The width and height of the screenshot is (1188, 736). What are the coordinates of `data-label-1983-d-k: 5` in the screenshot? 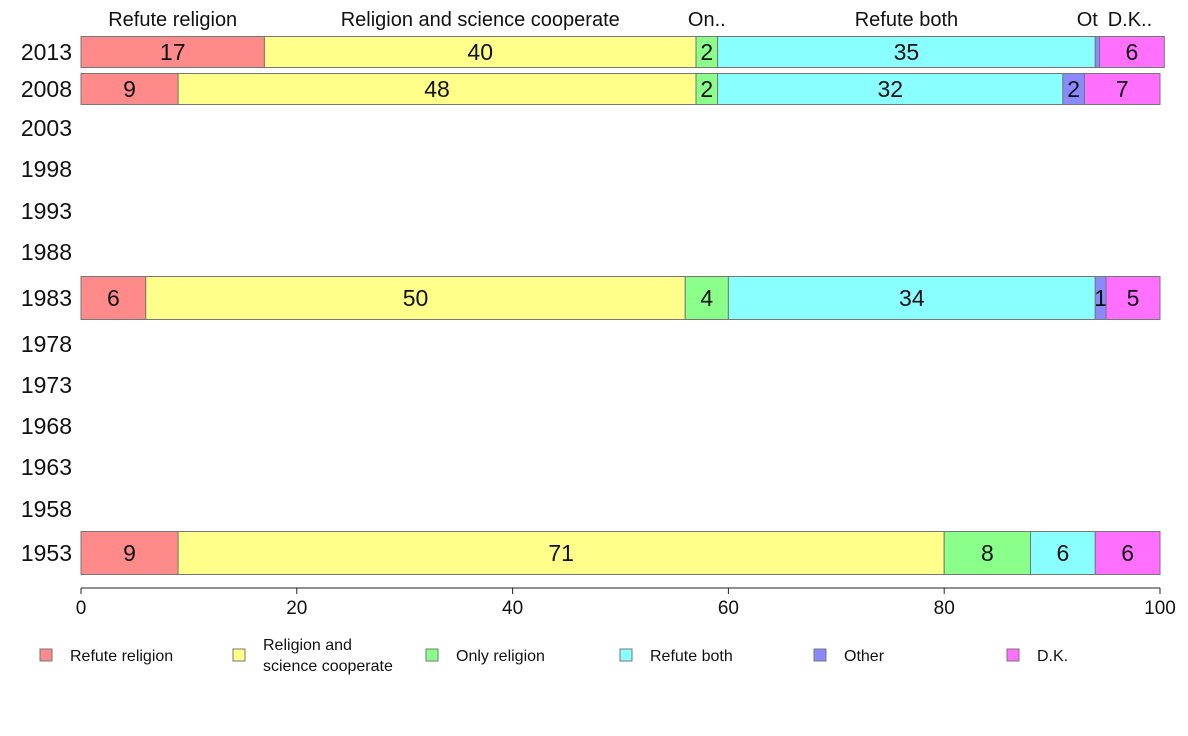 It's located at (1133, 298).